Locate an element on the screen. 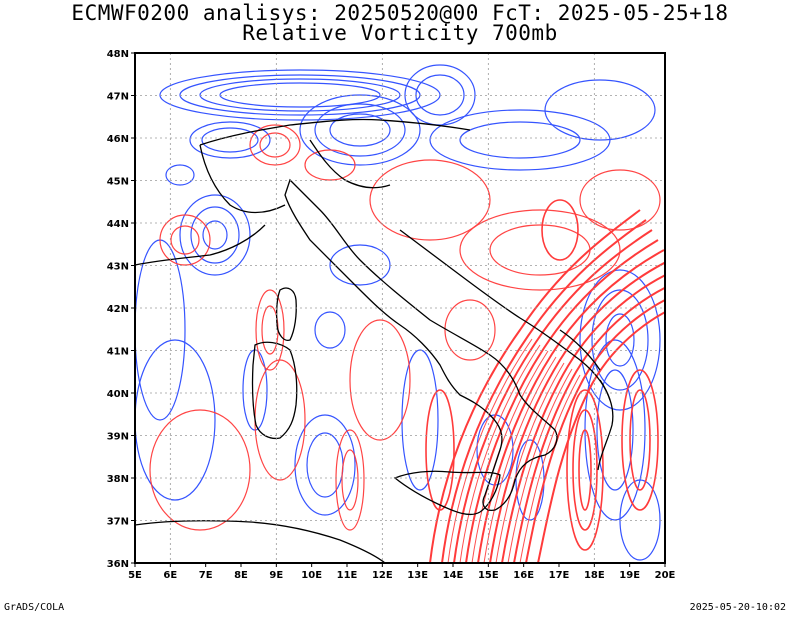 The width and height of the screenshot is (800, 618). y-tick-label: 41N is located at coordinates (118, 352).